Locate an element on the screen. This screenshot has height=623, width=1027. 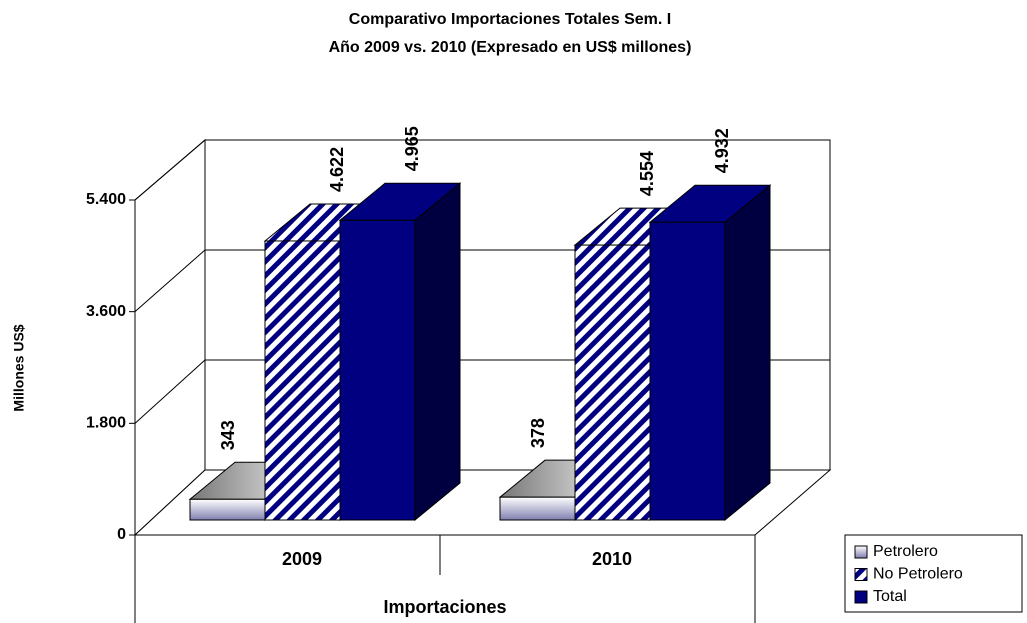
x-tick-label: 2009 is located at coordinates (302, 559).